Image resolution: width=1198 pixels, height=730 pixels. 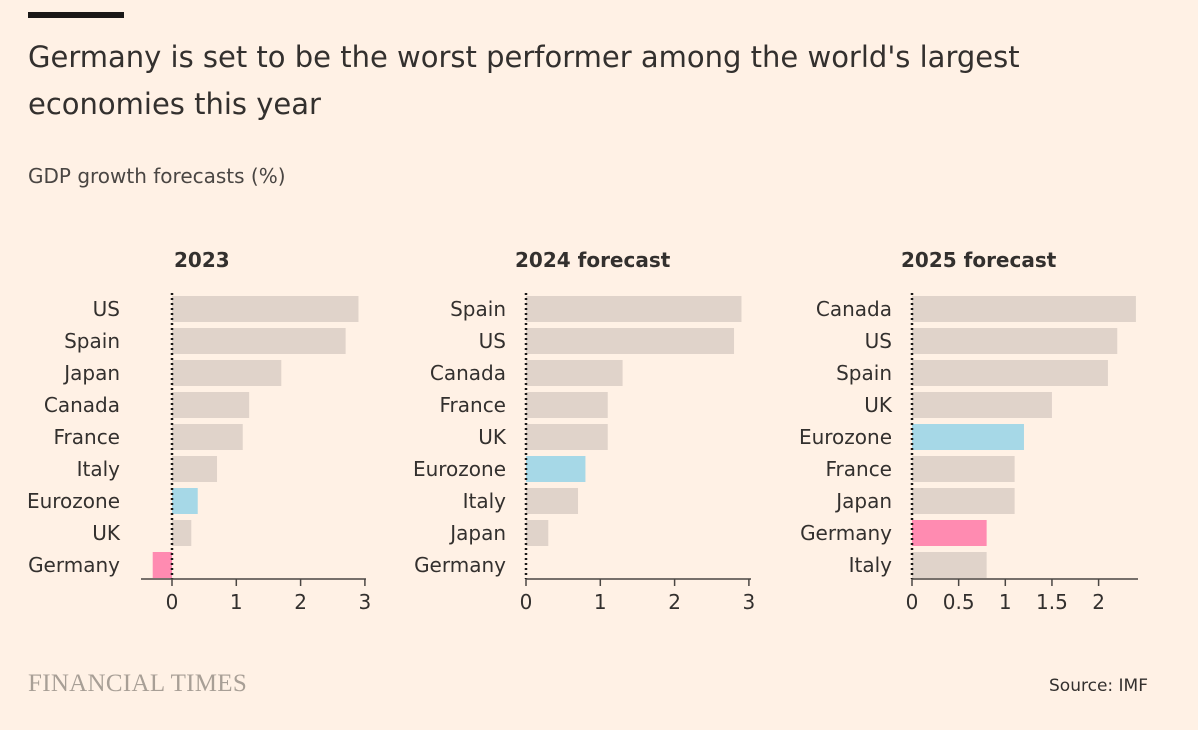 What do you see at coordinates (959, 602) in the screenshot?
I see `x-tick-label: 0.5` at bounding box center [959, 602].